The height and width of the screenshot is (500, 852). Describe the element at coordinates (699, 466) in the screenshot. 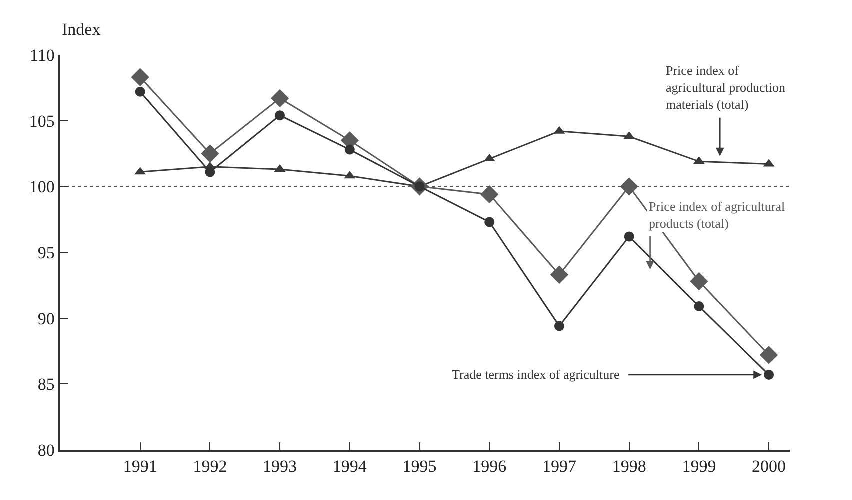

I see `x-tick-label: 1999` at that location.